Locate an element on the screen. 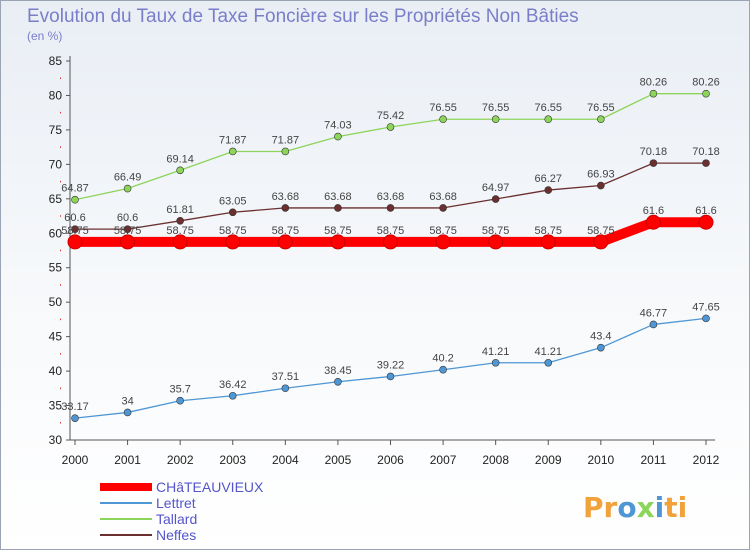 This screenshot has width=750, height=550. y-tick-label: 80 is located at coordinates (56, 95).